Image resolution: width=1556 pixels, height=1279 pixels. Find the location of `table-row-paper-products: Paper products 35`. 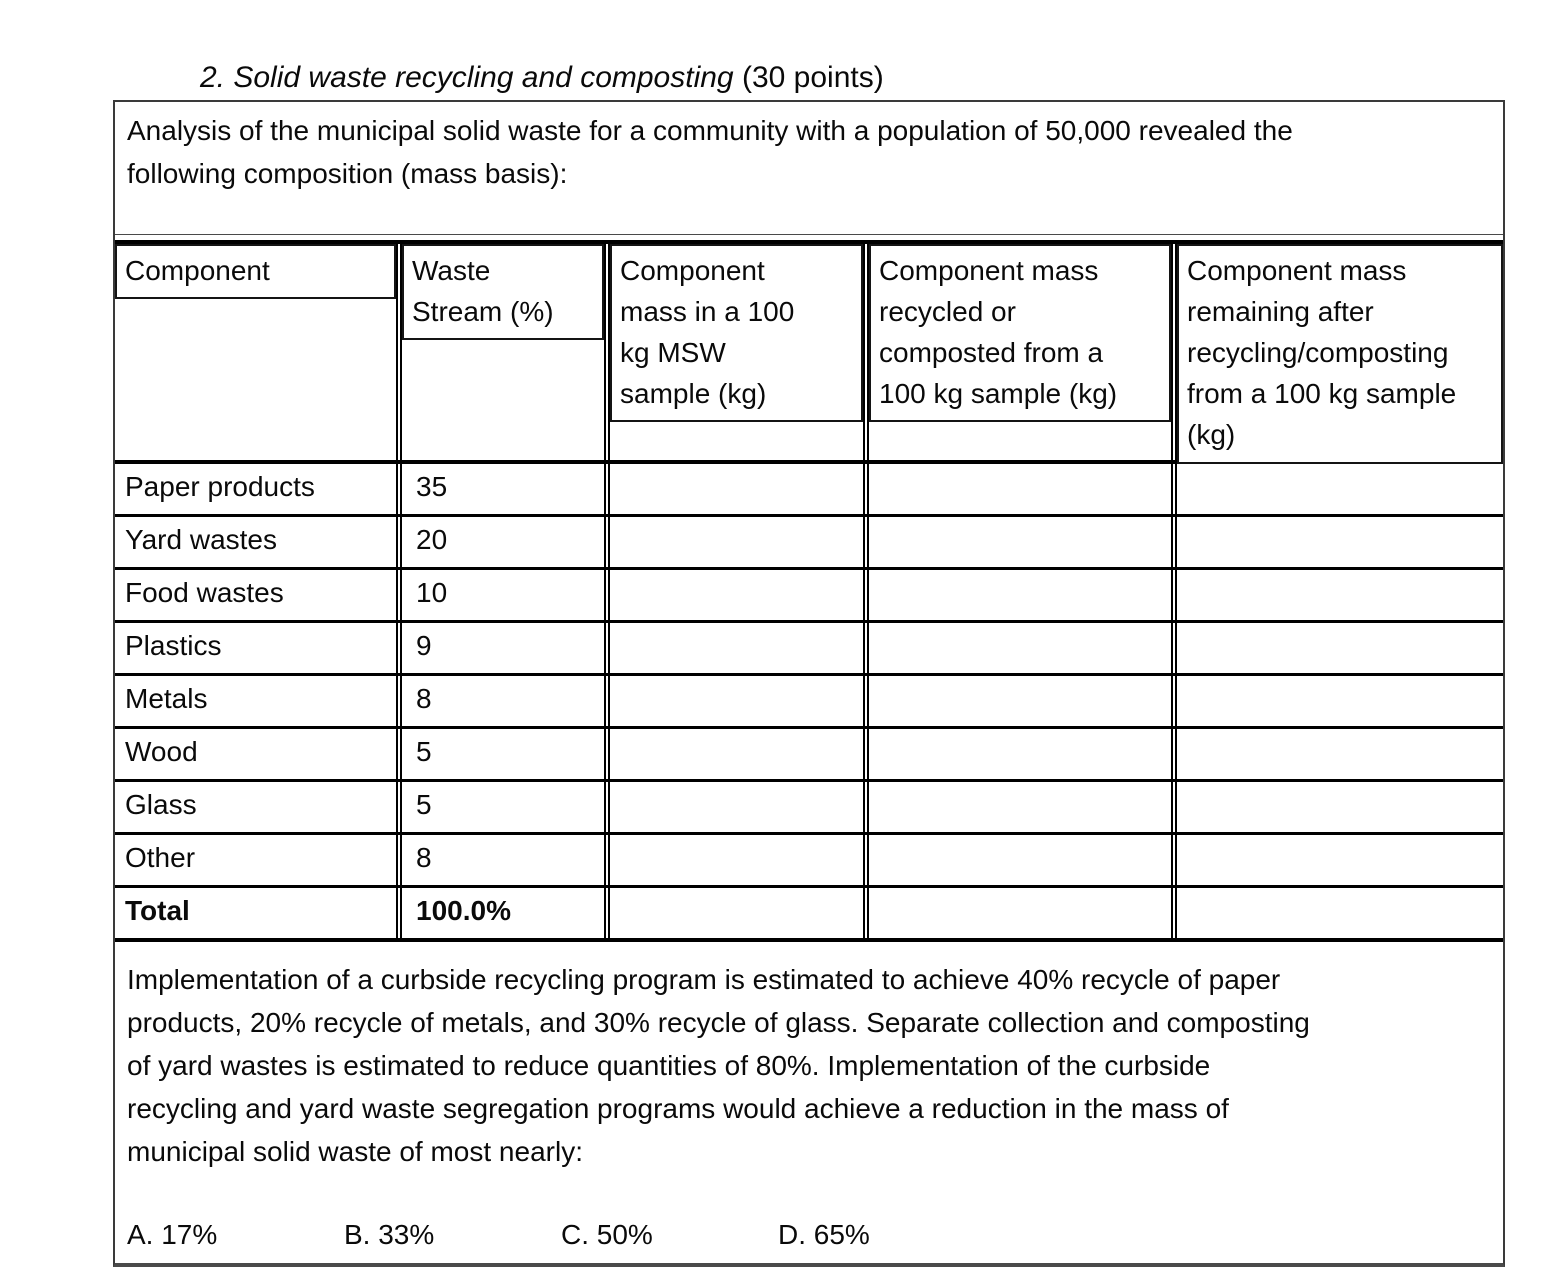

table-row-paper-products: Paper products 35 is located at coordinates (809, 490).